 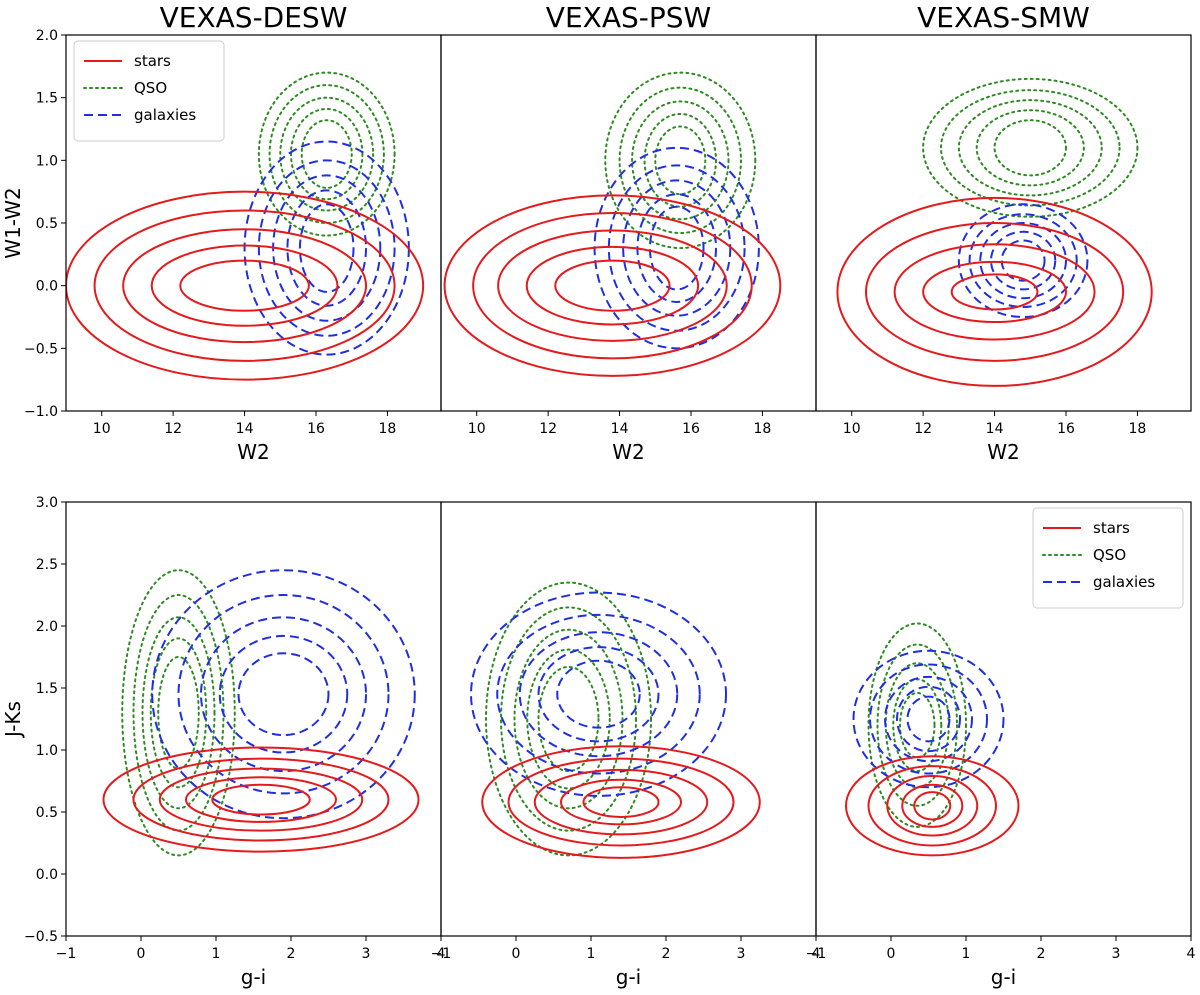 I want to click on contour-stars-r1-c2-l3, so click(x=932, y=805).